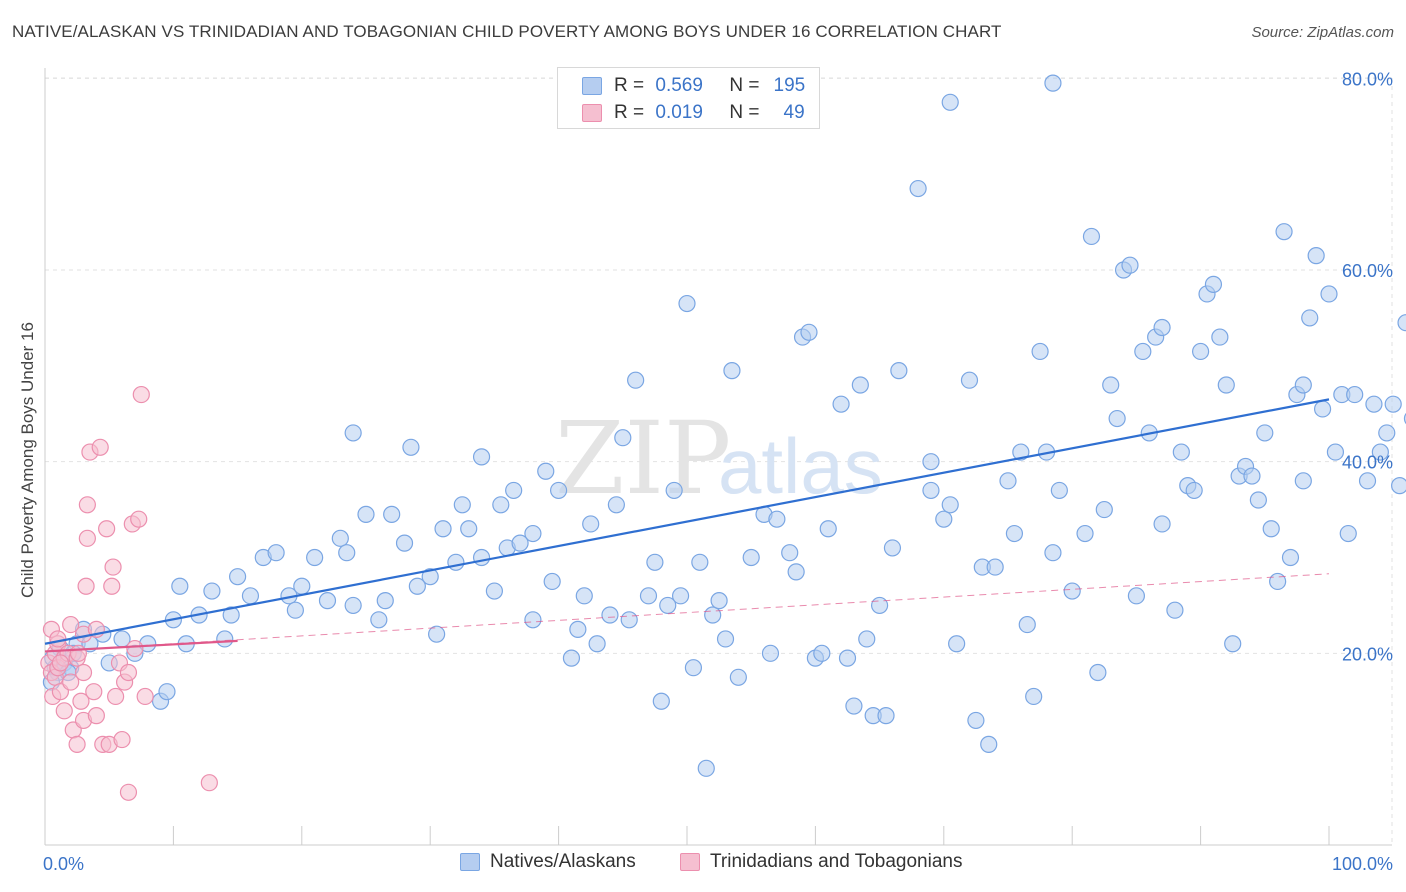 The image size is (1406, 892). I want to click on trinidad-trend-line, so click(141, 646).